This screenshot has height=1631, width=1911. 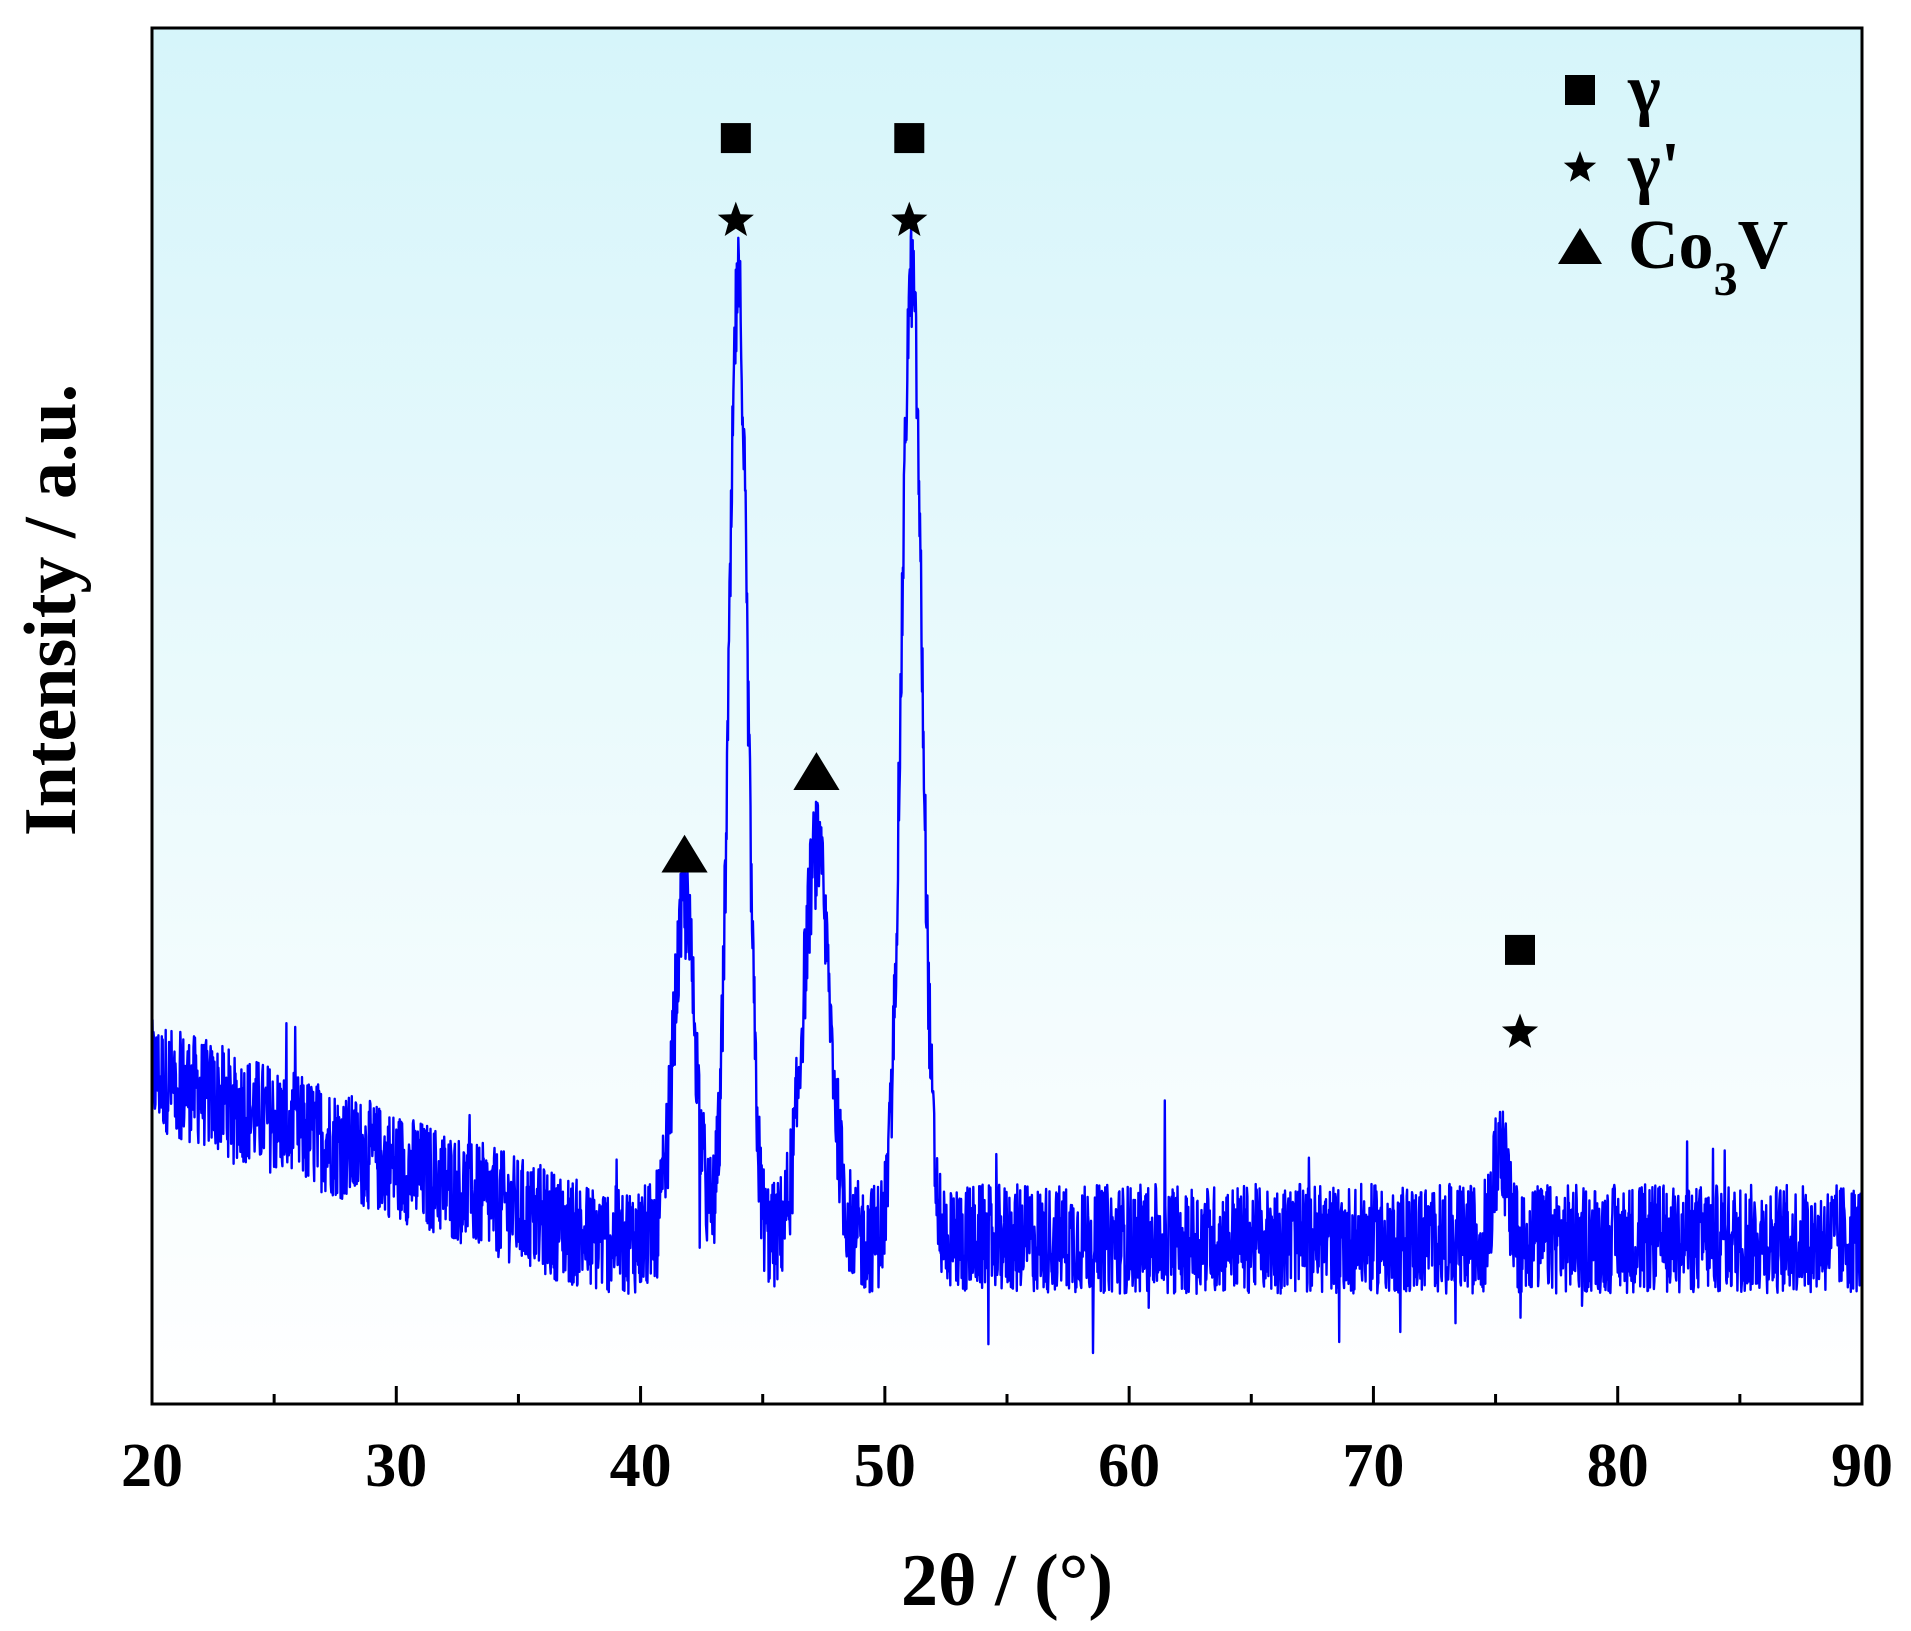 I want to click on legend-square-marker, so click(x=1580, y=90).